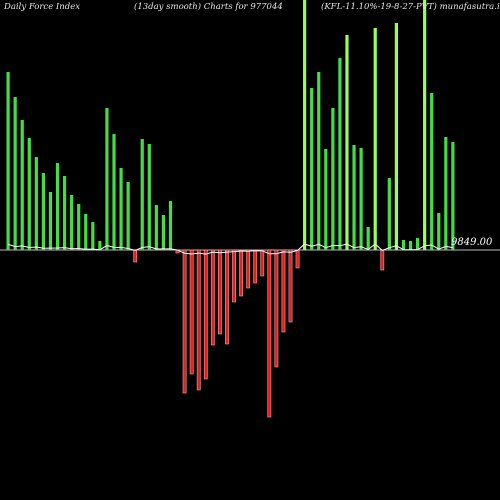  What do you see at coordinates (208, 7) in the screenshot?
I see `chart-header-center: (13day smooth) Charts for 977044` at bounding box center [208, 7].